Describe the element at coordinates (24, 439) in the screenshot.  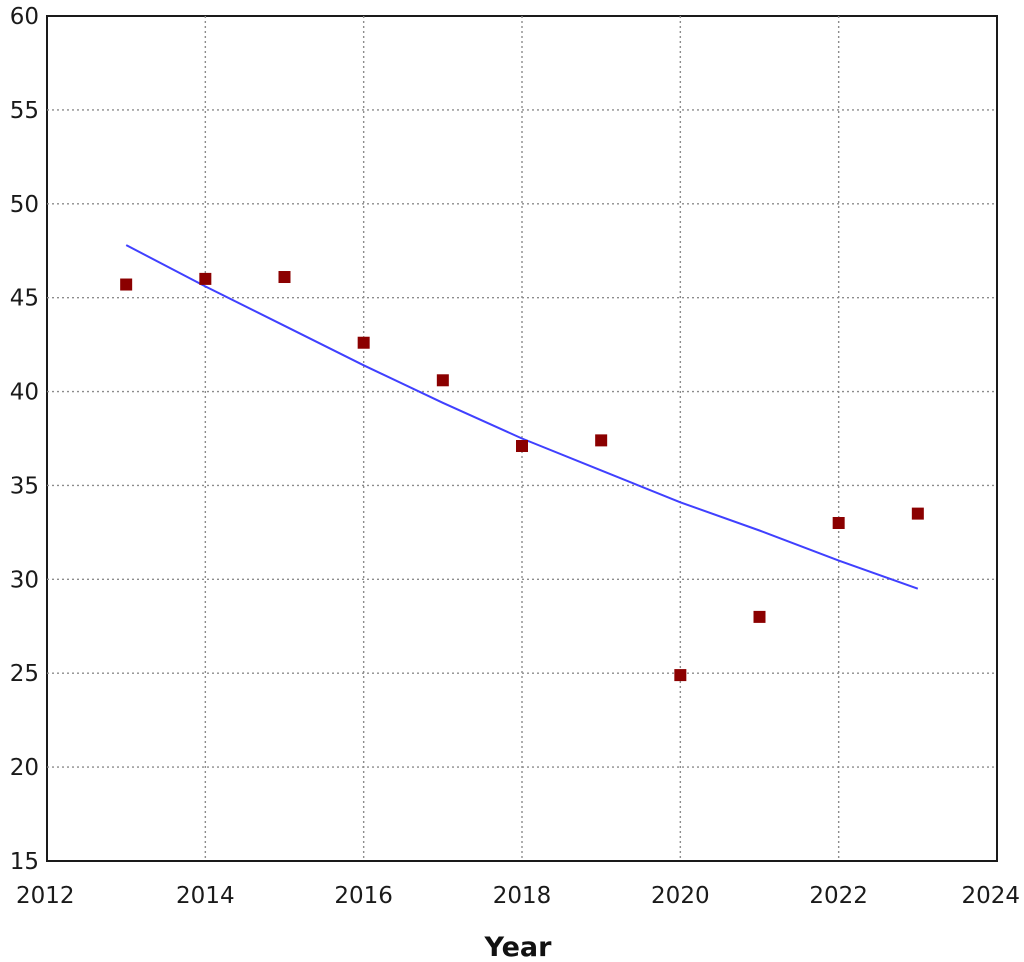
I see `y-axis-ticks: 15 20 25 30 35 40 45 50 55 60` at that location.